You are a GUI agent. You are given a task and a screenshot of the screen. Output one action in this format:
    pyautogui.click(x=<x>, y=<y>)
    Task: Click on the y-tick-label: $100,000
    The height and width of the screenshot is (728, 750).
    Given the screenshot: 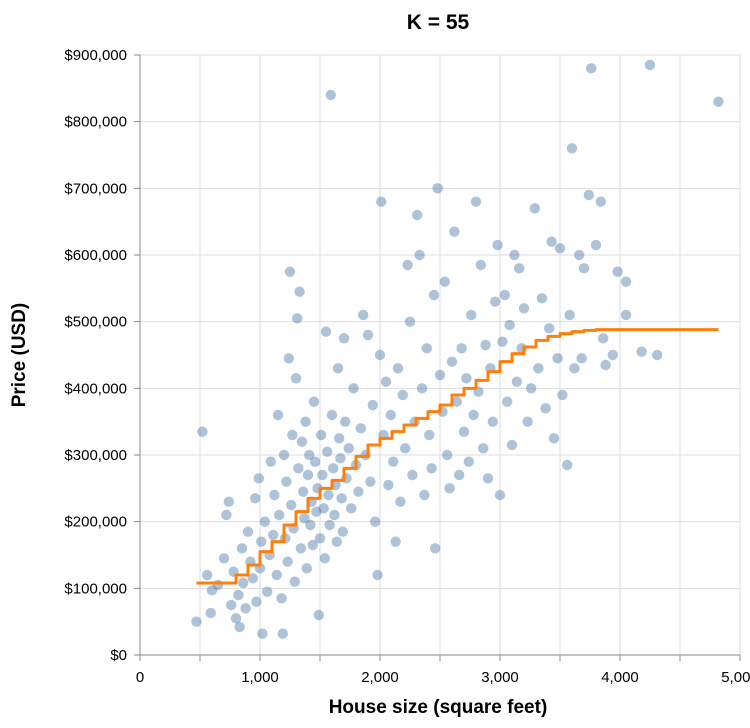 What is the action you would take?
    pyautogui.click(x=95, y=588)
    